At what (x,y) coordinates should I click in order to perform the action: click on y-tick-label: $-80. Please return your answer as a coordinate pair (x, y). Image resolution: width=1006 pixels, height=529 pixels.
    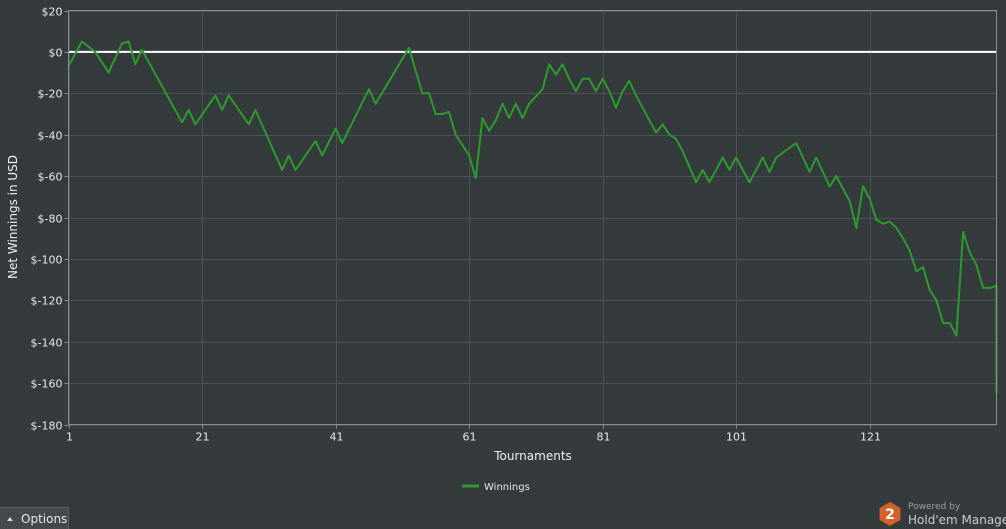
    Looking at the image, I should click on (50, 219).